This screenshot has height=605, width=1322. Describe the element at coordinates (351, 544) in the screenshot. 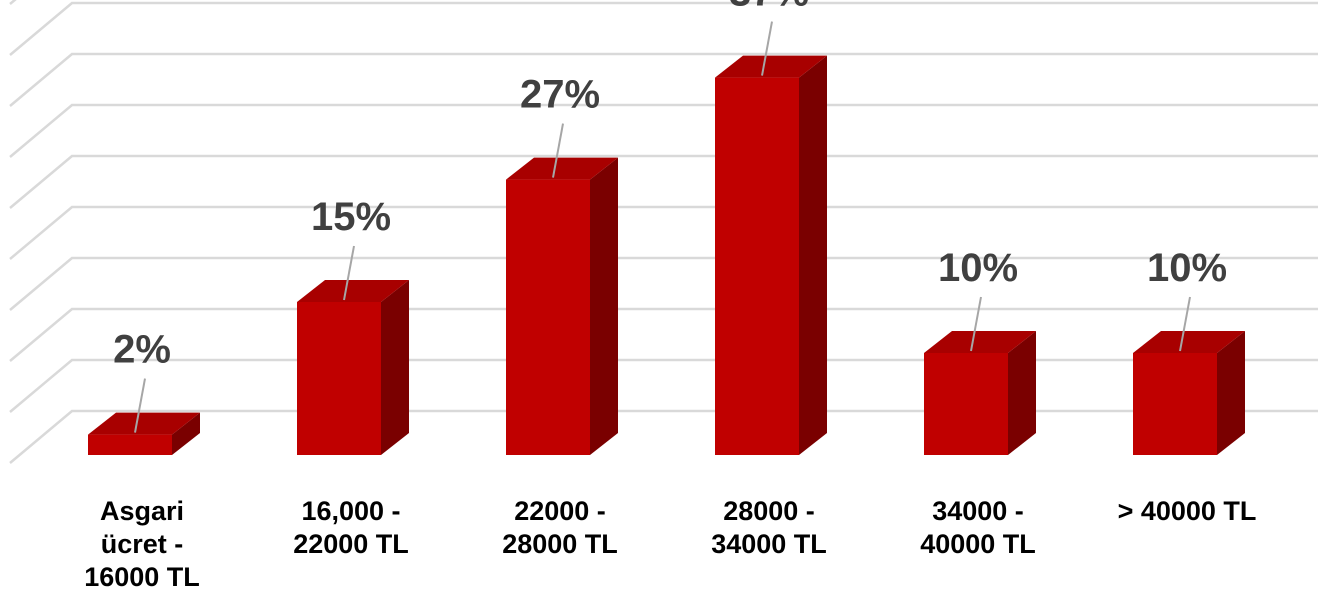

I see `category-label-line: 22000 TL` at that location.